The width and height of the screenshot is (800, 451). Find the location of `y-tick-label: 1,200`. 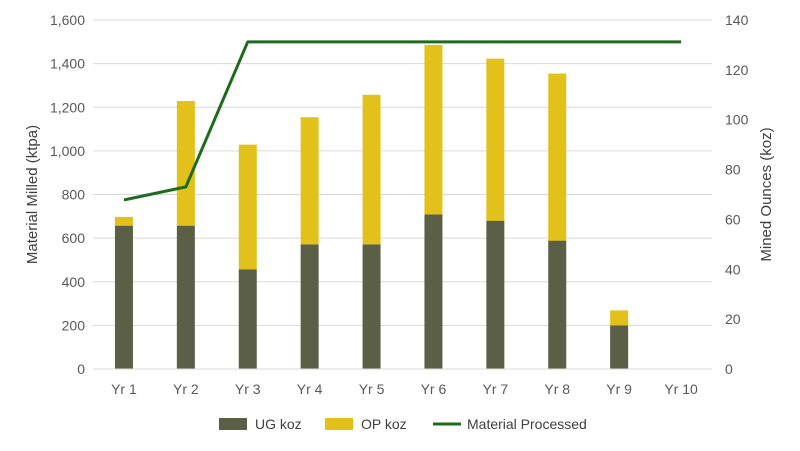

y-tick-label: 1,200 is located at coordinates (67, 107).